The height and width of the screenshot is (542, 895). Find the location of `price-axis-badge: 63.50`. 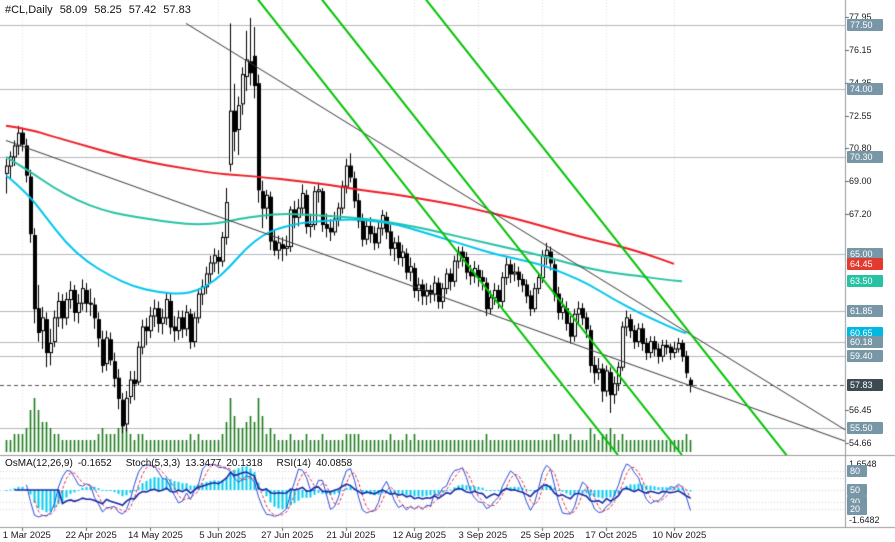

price-axis-badge: 63.50 is located at coordinates (865, 281).